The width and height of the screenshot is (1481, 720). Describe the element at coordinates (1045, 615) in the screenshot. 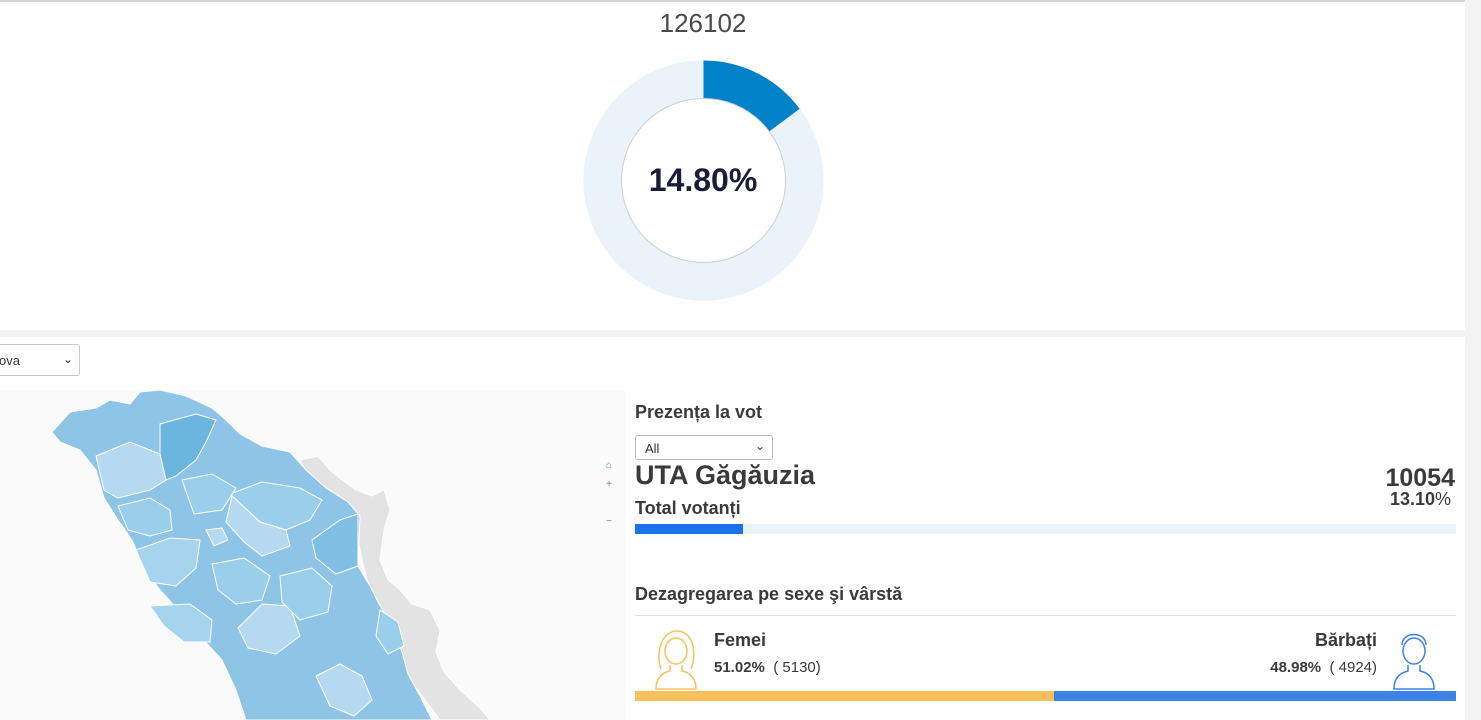

I see `divider` at that location.